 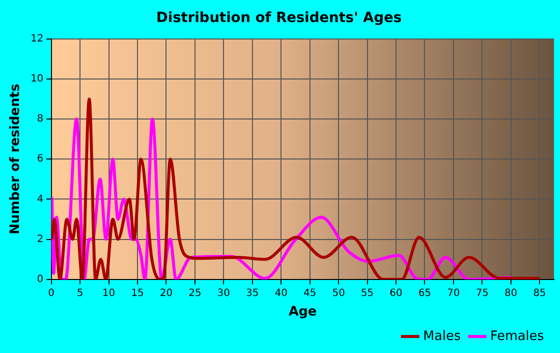 I want to click on x-tick-label: 30, so click(x=223, y=293).